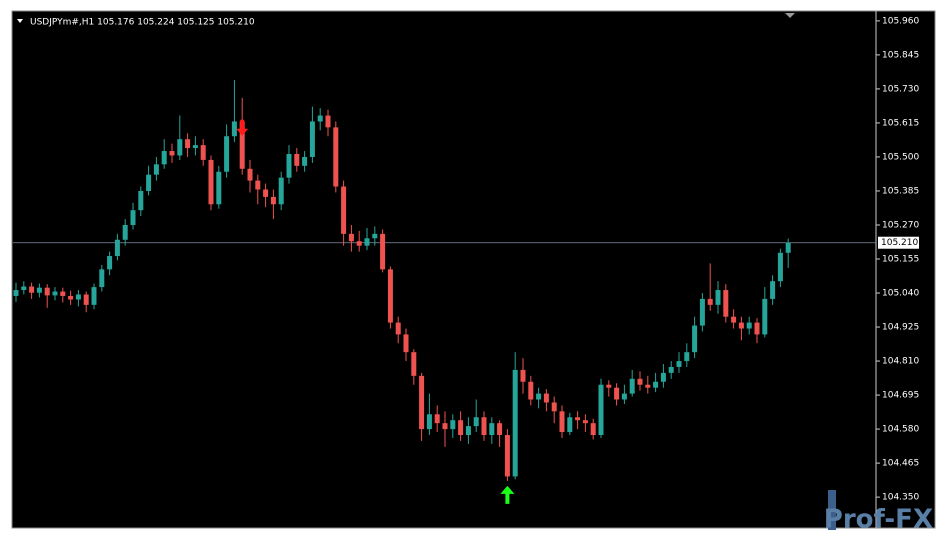 The width and height of the screenshot is (936, 539). What do you see at coordinates (900, 157) in the screenshot?
I see `y-tick-label: 105.500` at bounding box center [900, 157].